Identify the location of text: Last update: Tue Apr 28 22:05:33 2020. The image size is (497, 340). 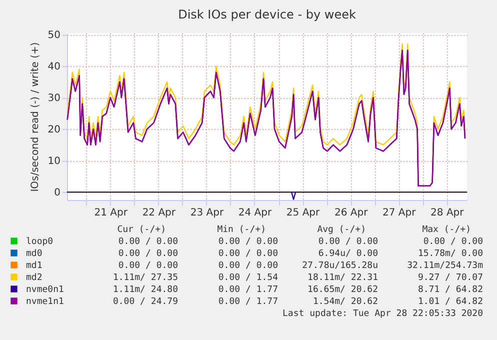
(382, 314).